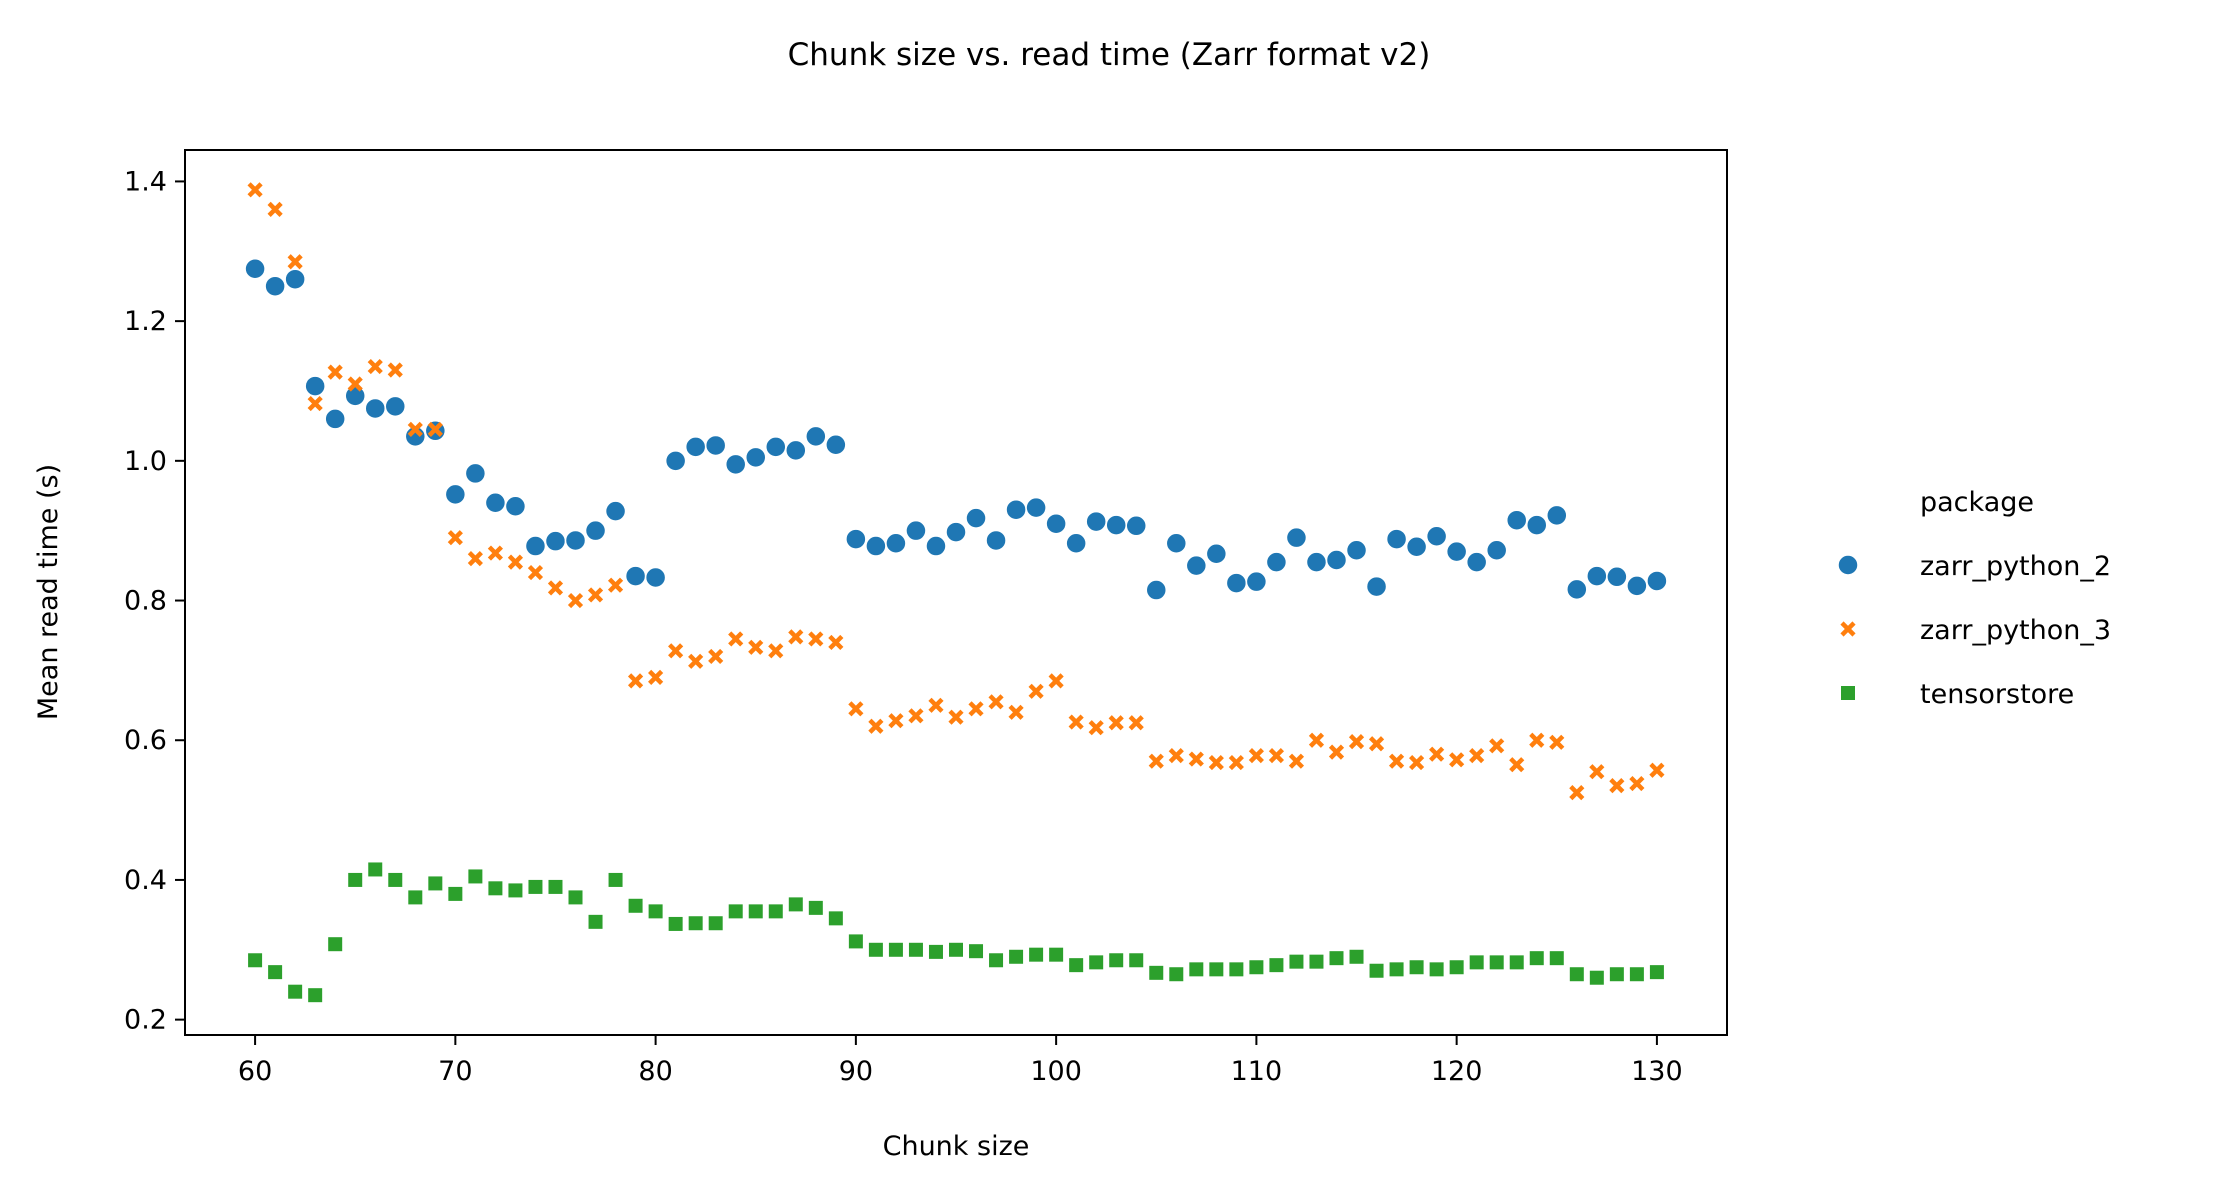 The width and height of the screenshot is (2240, 1191). Describe the element at coordinates (956, 1146) in the screenshot. I see `x-axis-label: Chunk size` at that location.